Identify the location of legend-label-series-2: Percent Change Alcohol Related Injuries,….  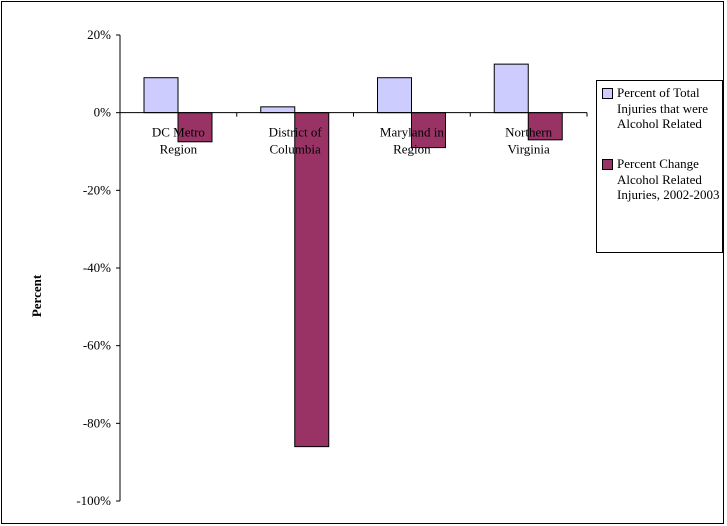
(668, 179).